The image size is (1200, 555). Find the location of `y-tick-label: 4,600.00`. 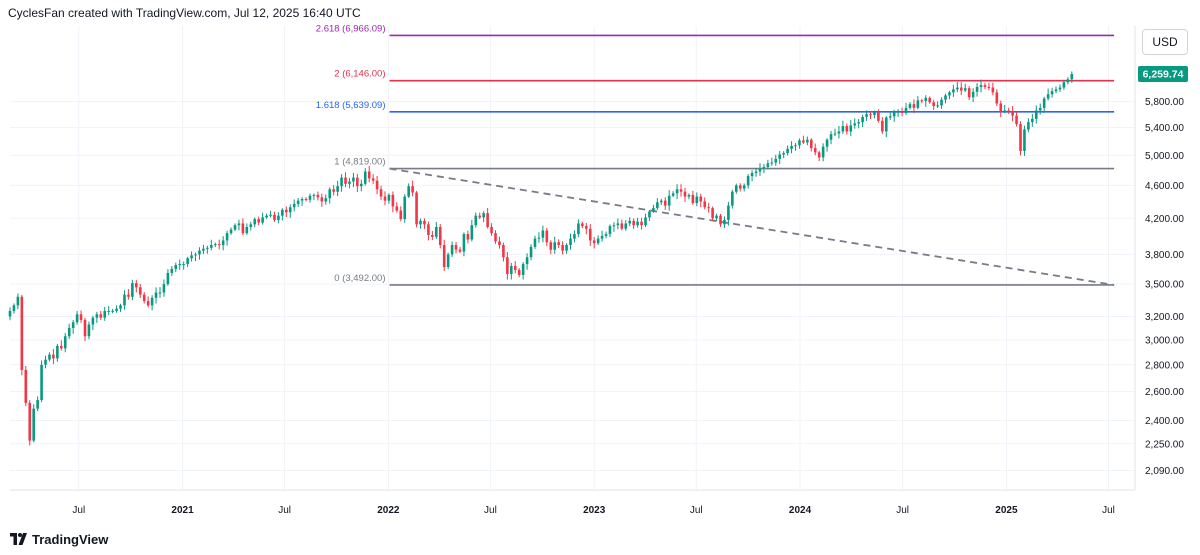

y-tick-label: 4,600.00 is located at coordinates (1164, 186).